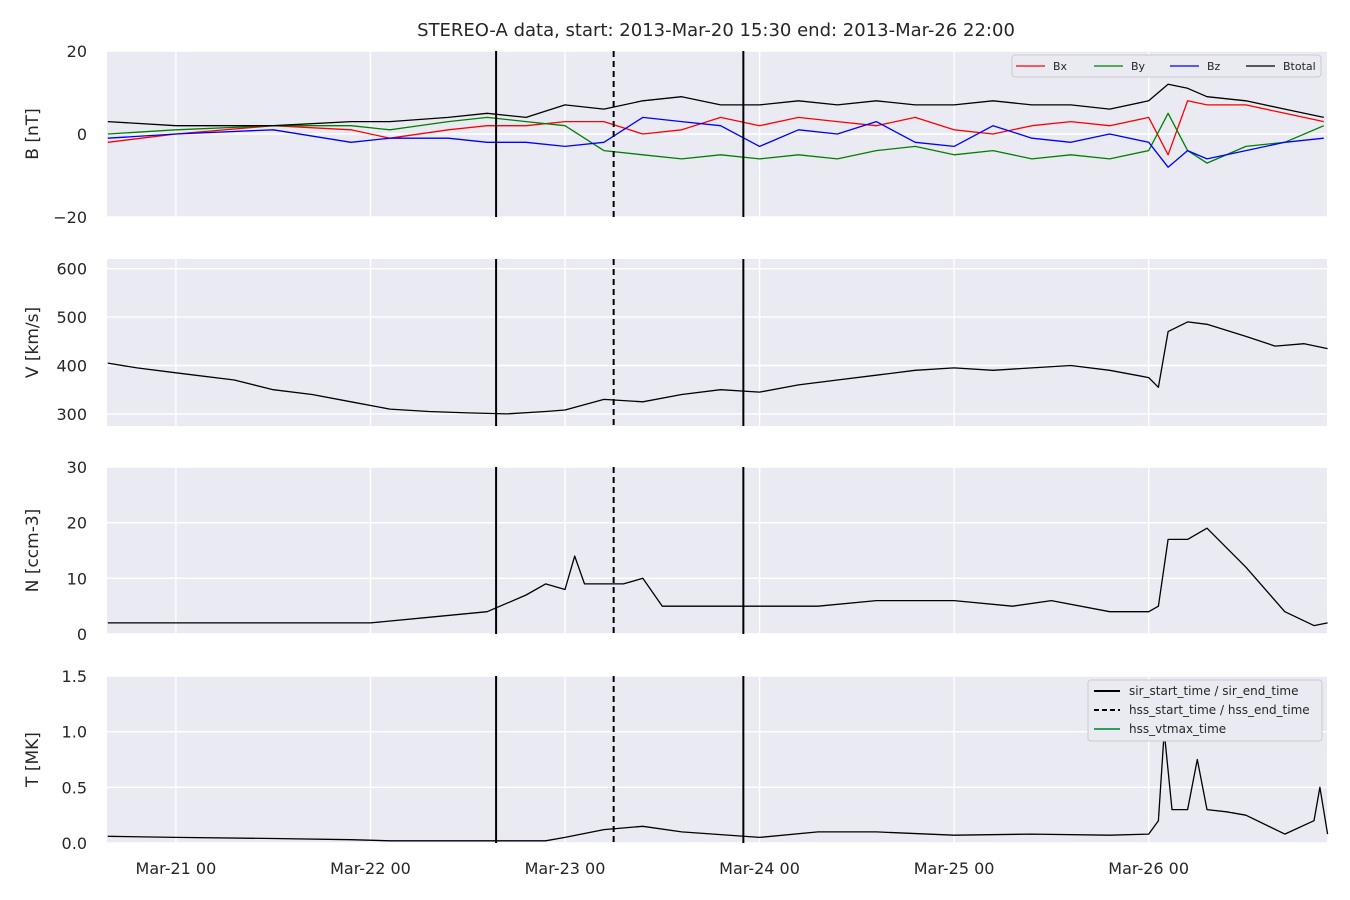  I want to click on legend-label-event: hss_start_time / hss_end_time, so click(1219, 710).